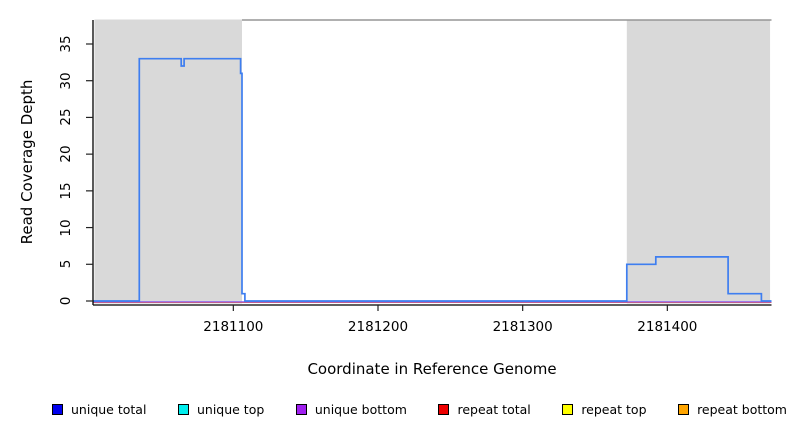 The image size is (792, 432). Describe the element at coordinates (66, 227) in the screenshot. I see `y-tick-label: 10` at that location.